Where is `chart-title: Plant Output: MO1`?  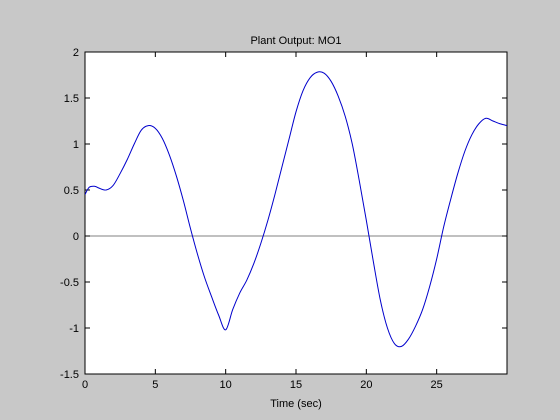 chart-title: Plant Output: MO1 is located at coordinates (295, 41).